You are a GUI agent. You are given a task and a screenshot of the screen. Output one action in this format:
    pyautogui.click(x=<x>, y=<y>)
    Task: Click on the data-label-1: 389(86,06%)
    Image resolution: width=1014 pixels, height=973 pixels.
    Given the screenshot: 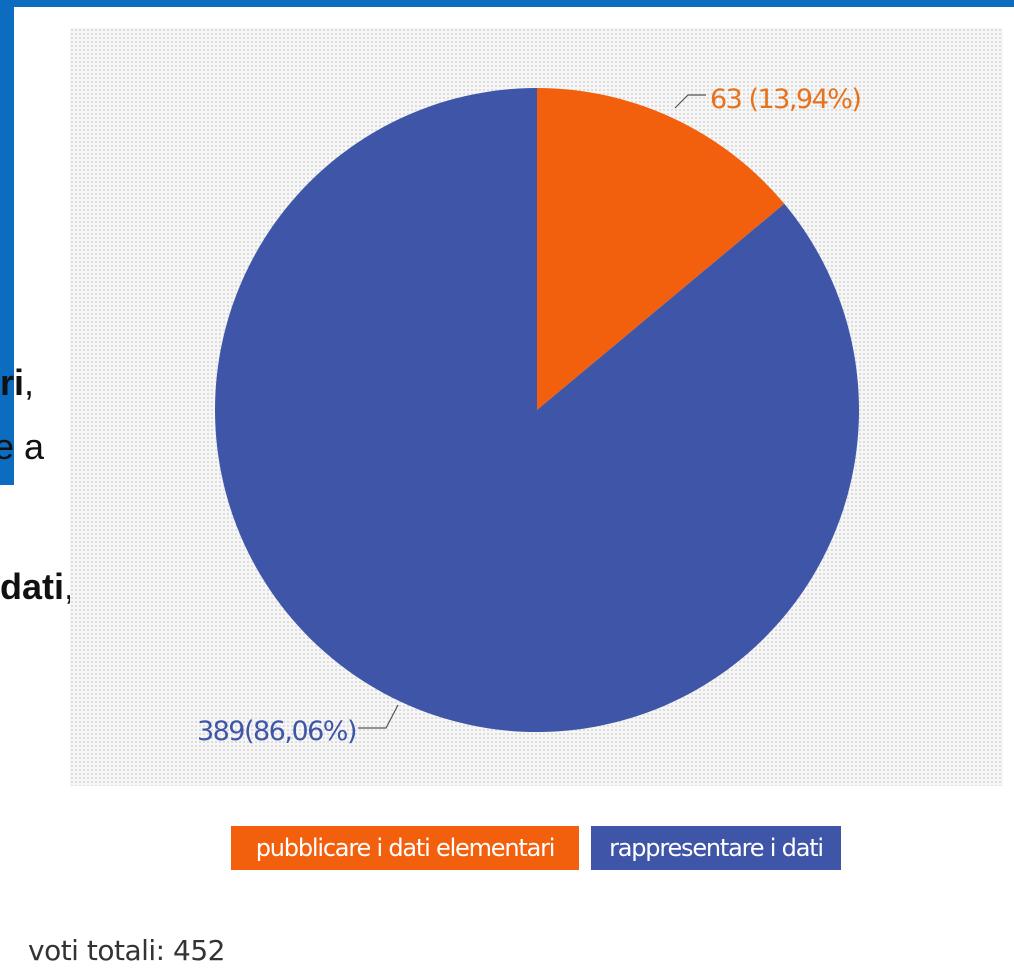 What is the action you would take?
    pyautogui.click(x=276, y=731)
    